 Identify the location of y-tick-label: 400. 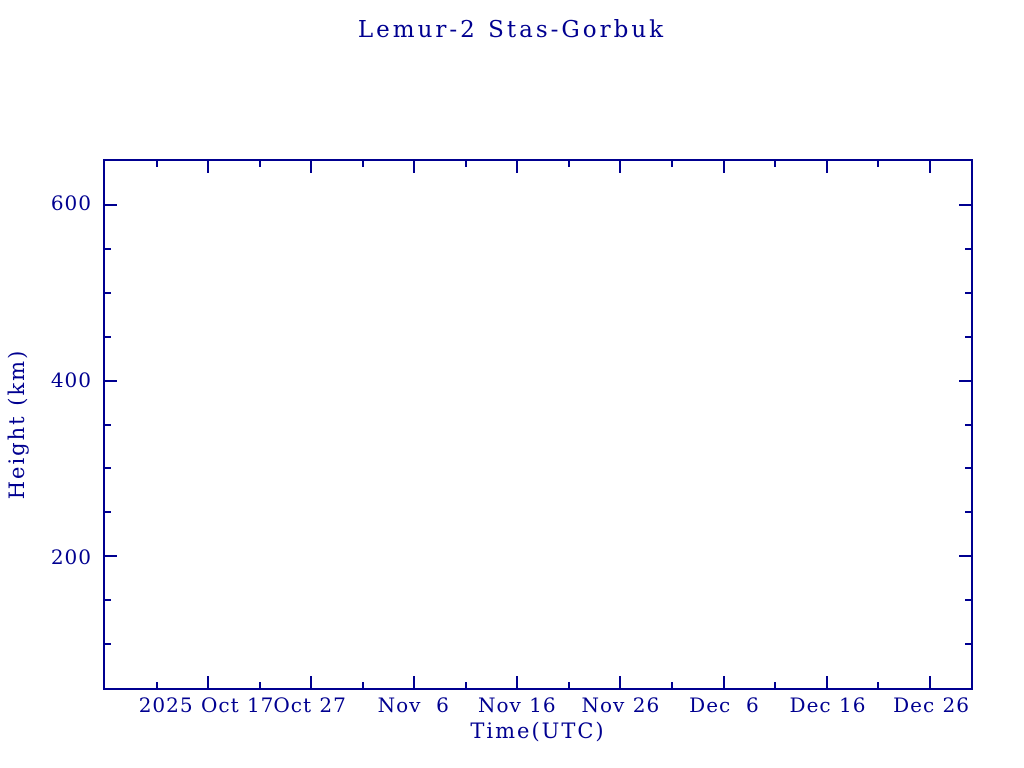
(71, 380).